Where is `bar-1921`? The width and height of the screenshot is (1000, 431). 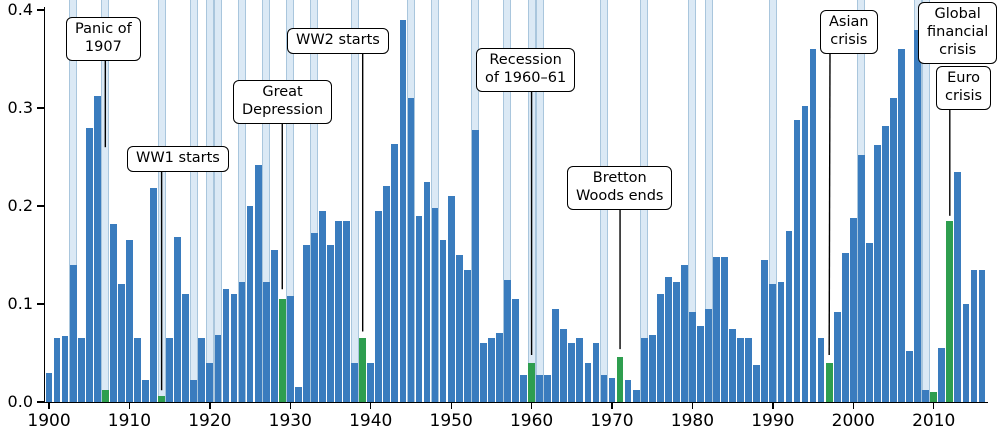
bar-1921 is located at coordinates (218, 368).